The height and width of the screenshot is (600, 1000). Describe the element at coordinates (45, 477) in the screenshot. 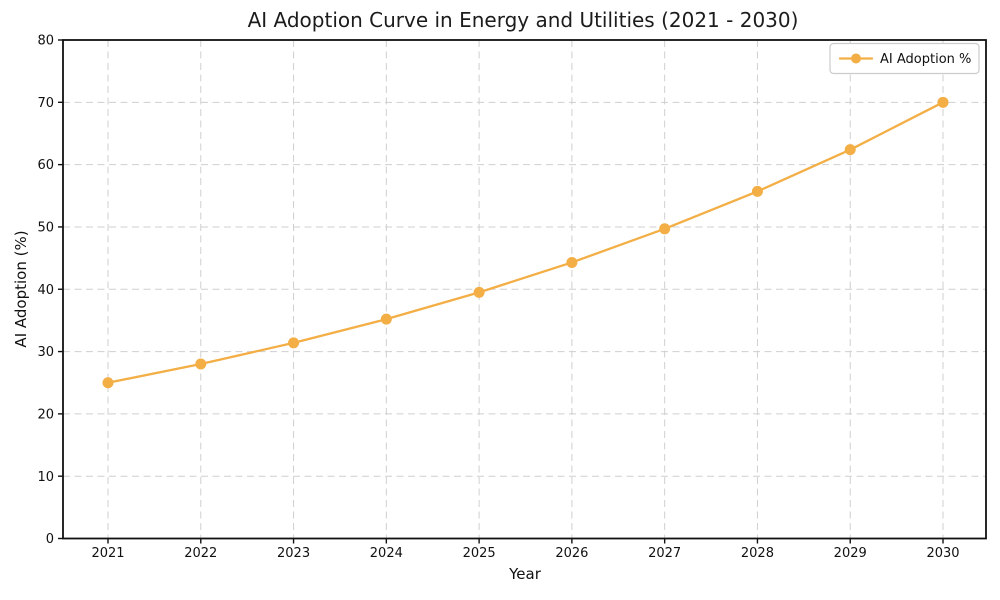

I see `y-tick-label: 10` at that location.